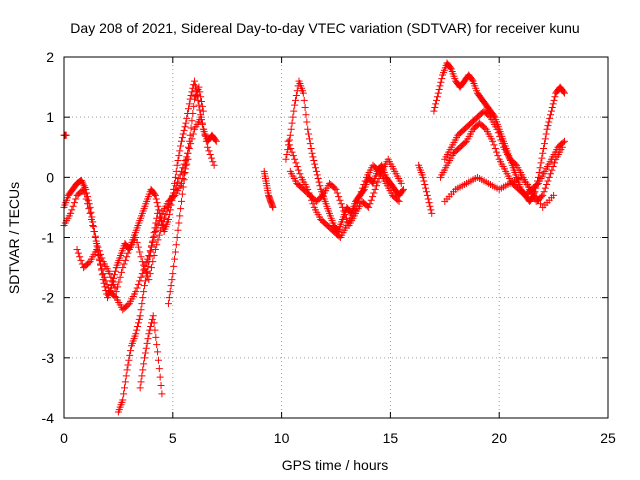 The width and height of the screenshot is (640, 480). I want to click on series-track-p, so click(65, 135).